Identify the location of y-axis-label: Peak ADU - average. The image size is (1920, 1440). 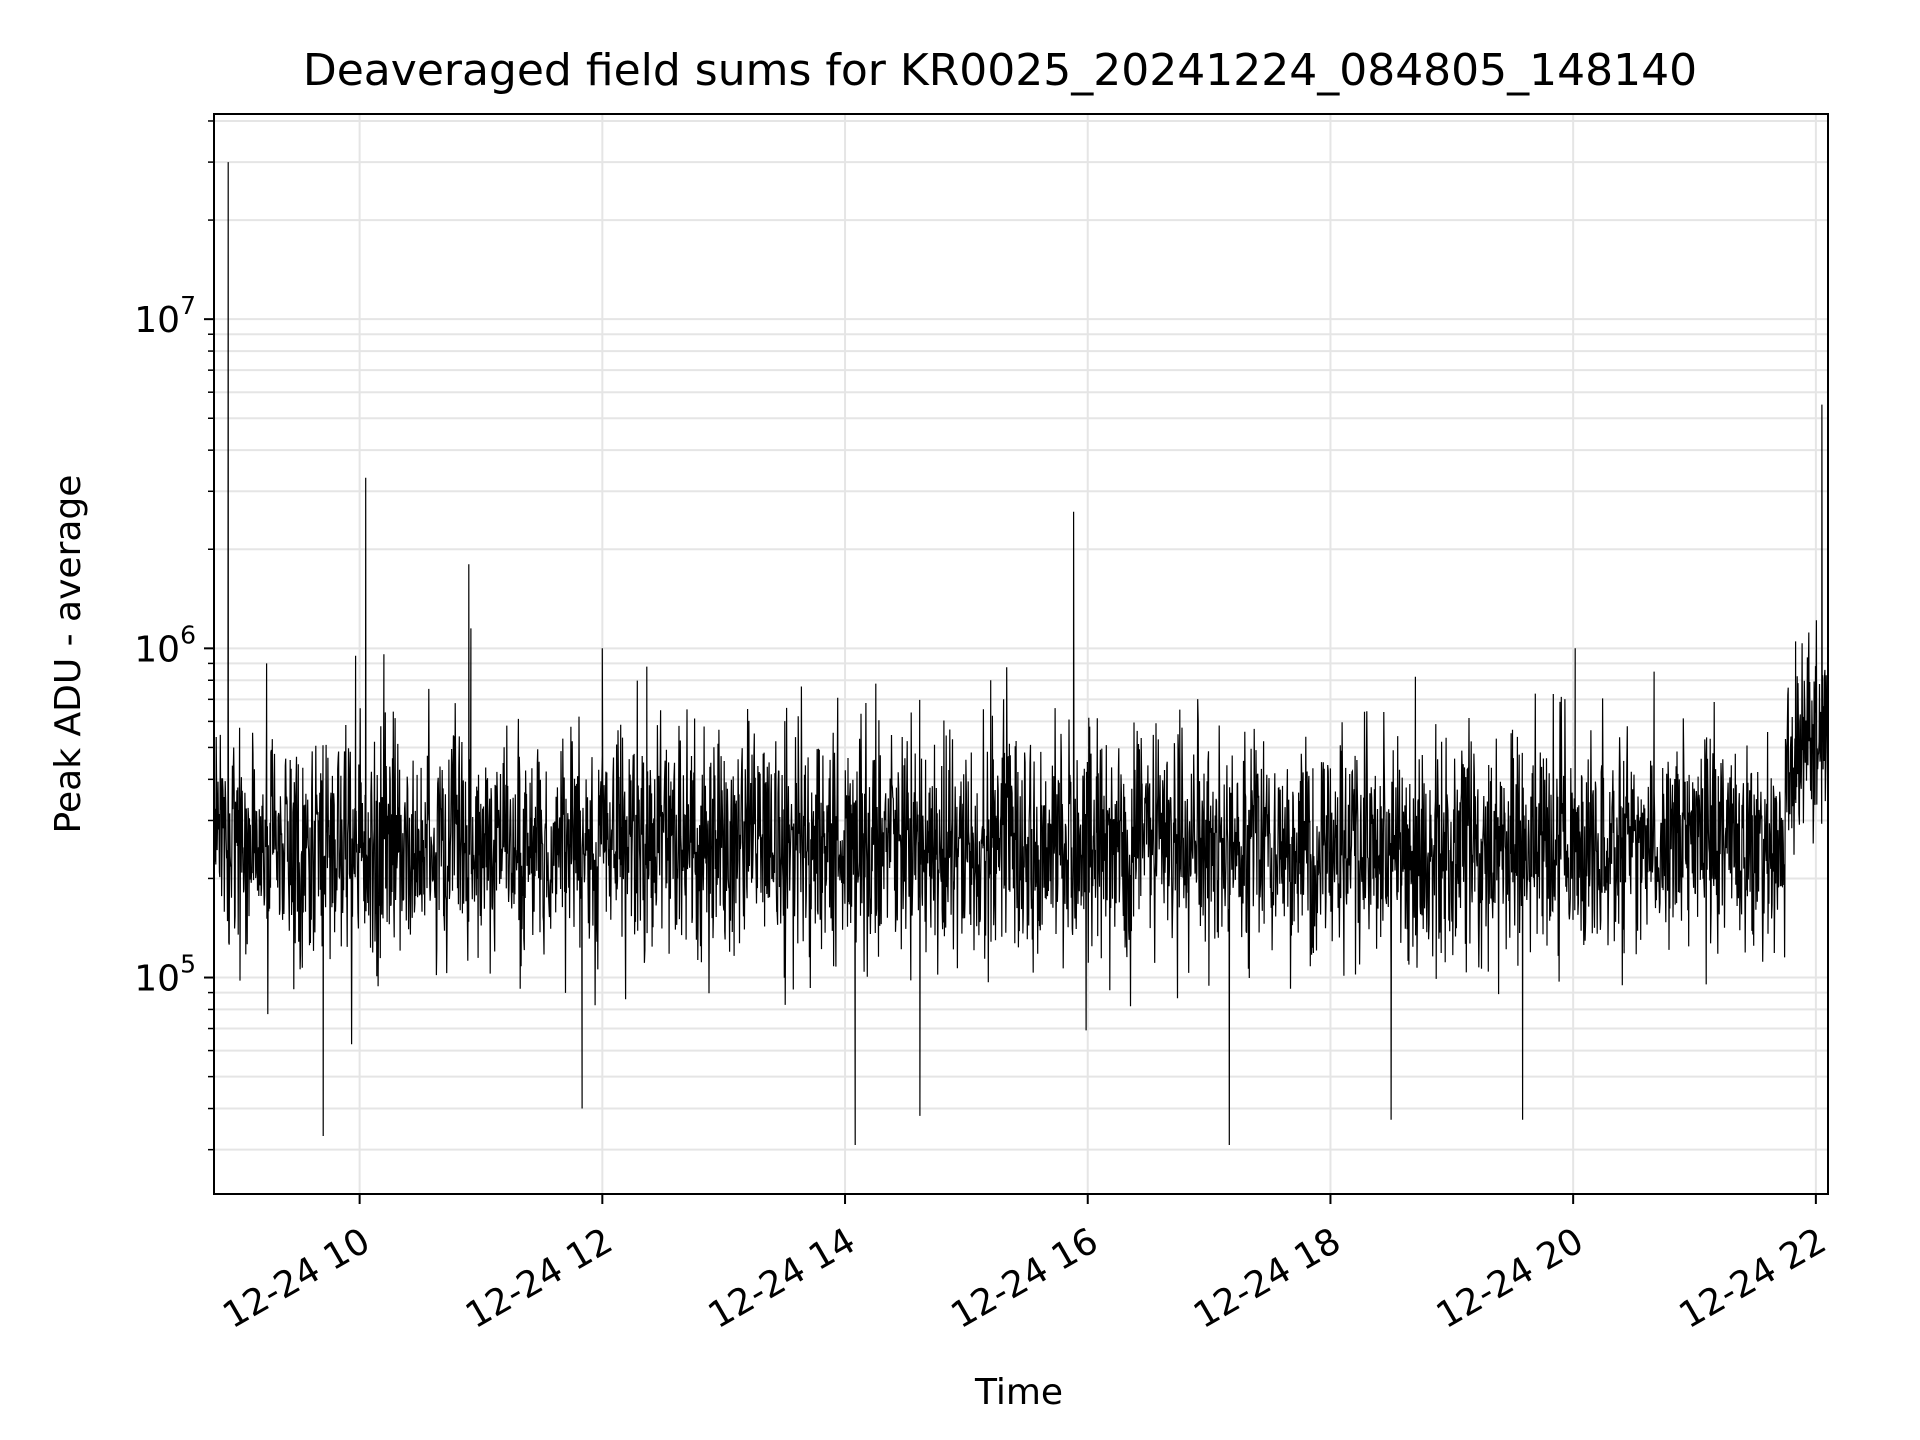
(68, 654).